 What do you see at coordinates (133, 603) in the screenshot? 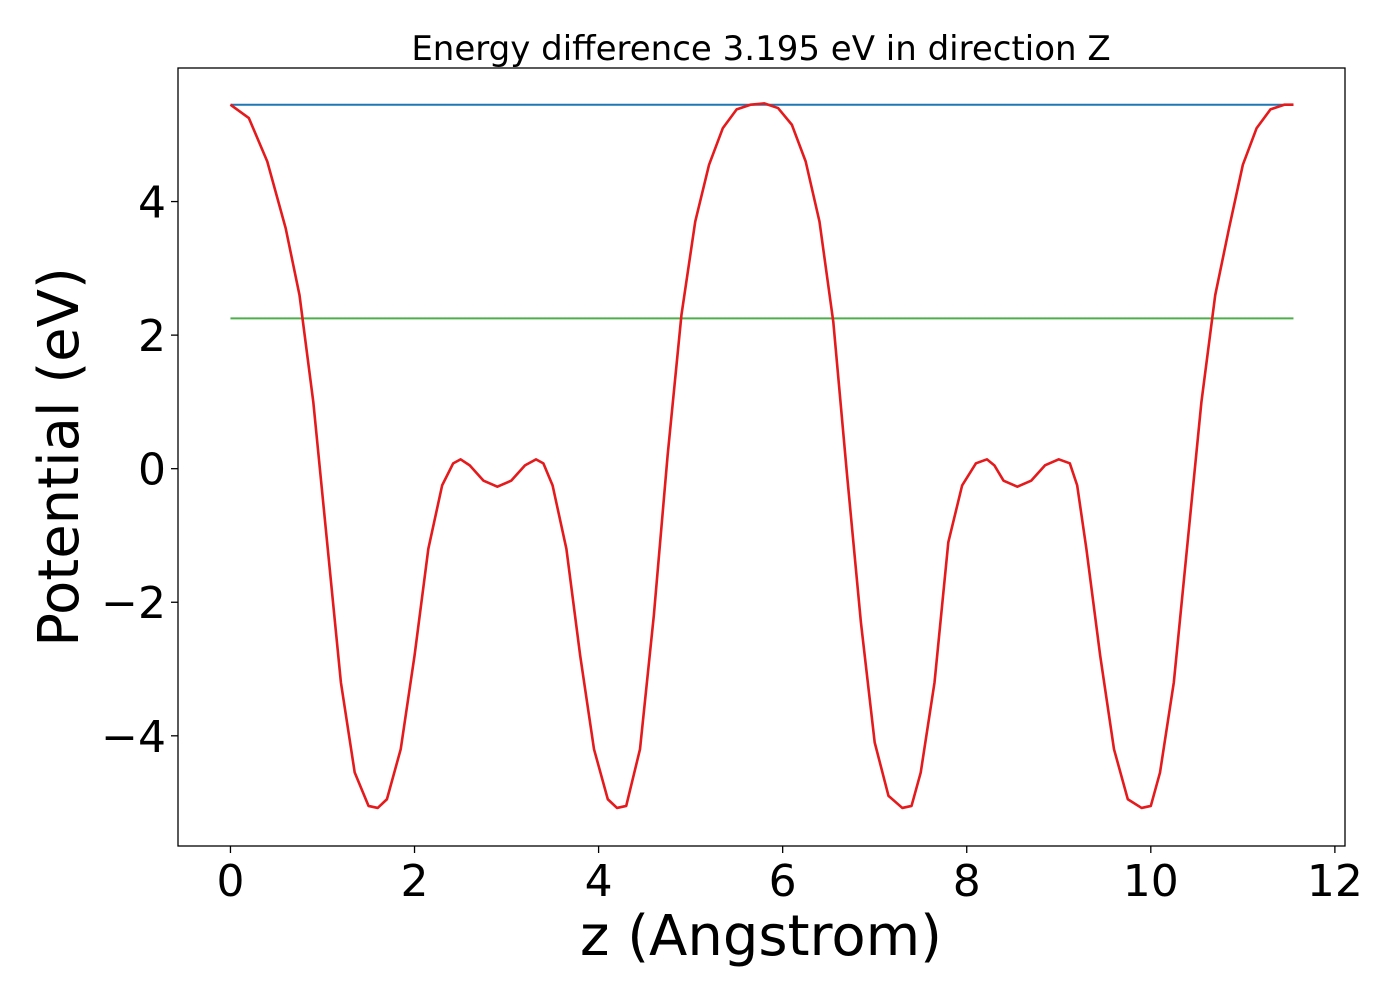
I see `y-tick-label: −2` at bounding box center [133, 603].